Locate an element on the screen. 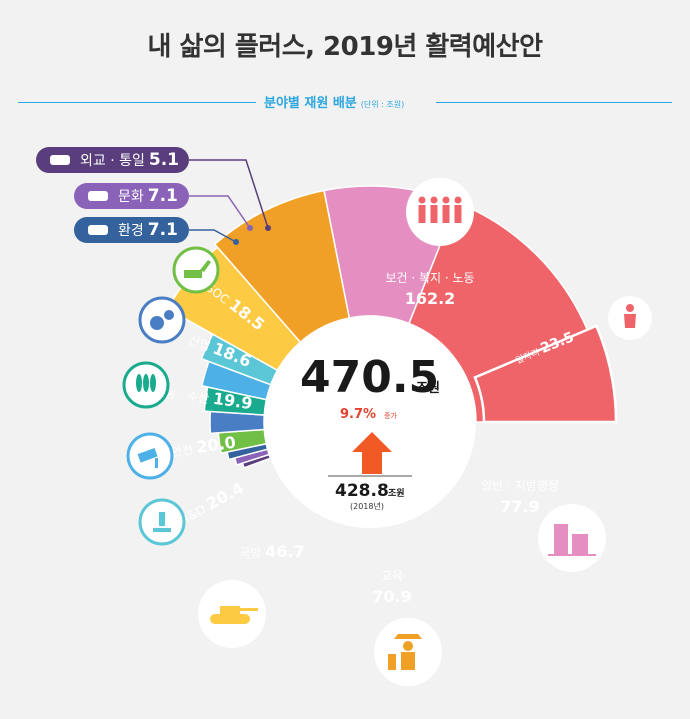 This screenshot has height=719, width=690. pill-label: 문화 is located at coordinates (131, 197).